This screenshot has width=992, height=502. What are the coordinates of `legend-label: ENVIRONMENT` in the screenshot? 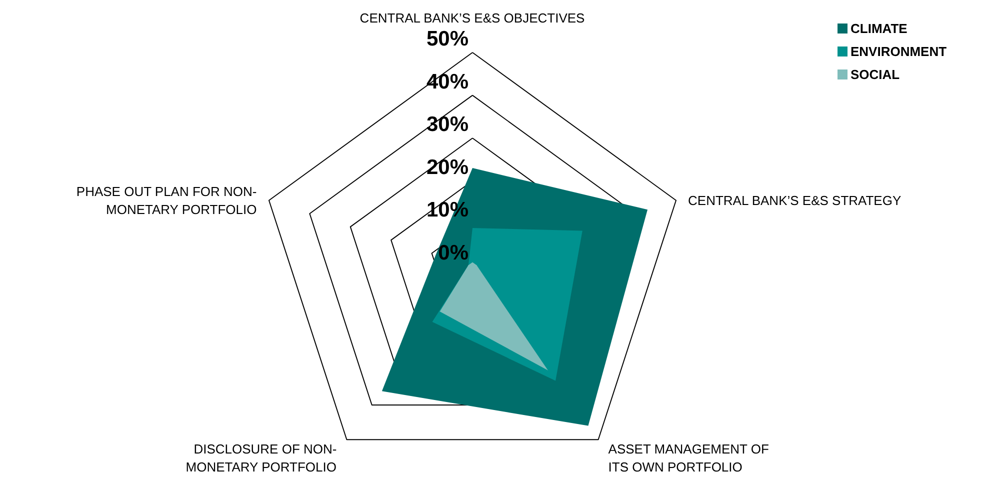 It's located at (898, 51).